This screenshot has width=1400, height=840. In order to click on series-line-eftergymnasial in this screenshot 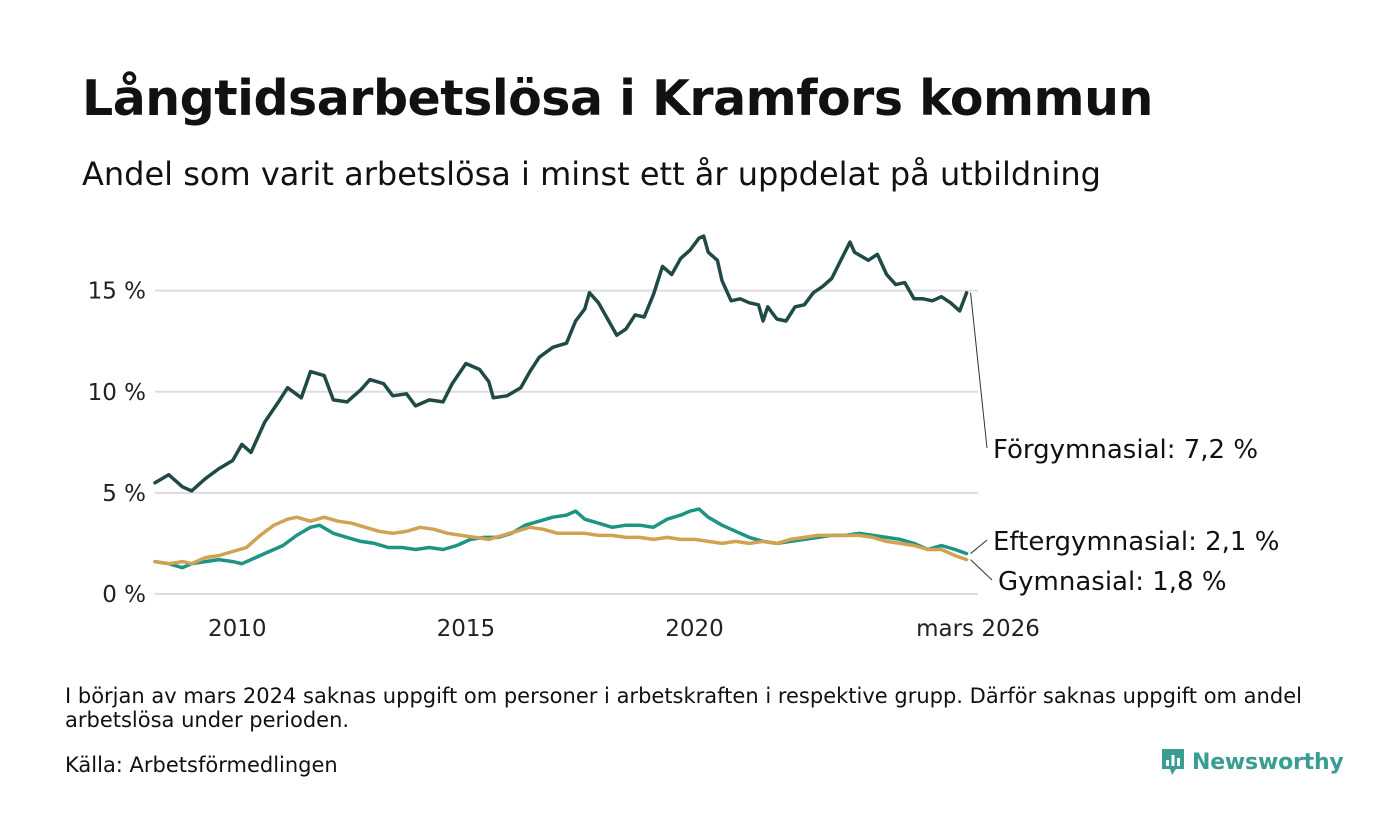, I will do `click(561, 538)`.